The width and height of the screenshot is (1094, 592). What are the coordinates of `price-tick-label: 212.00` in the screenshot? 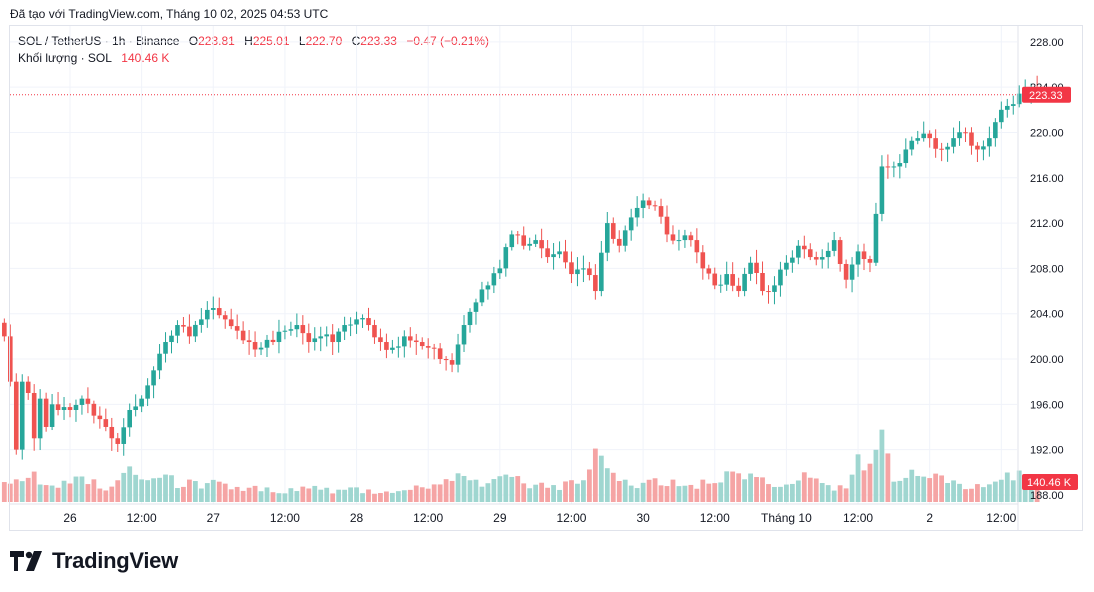 It's located at (1047, 224).